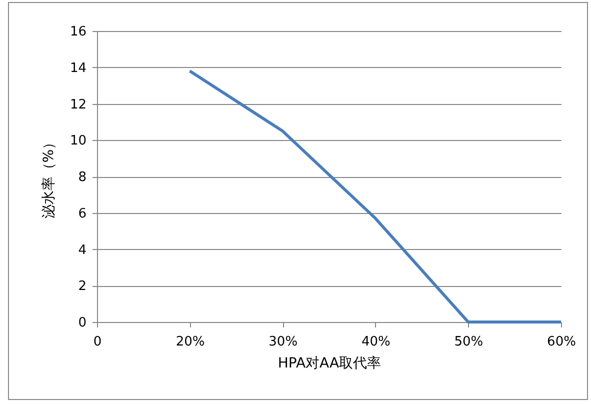 Image resolution: width=591 pixels, height=404 pixels. What do you see at coordinates (82, 250) in the screenshot?
I see `y-tick-label: 4` at bounding box center [82, 250].